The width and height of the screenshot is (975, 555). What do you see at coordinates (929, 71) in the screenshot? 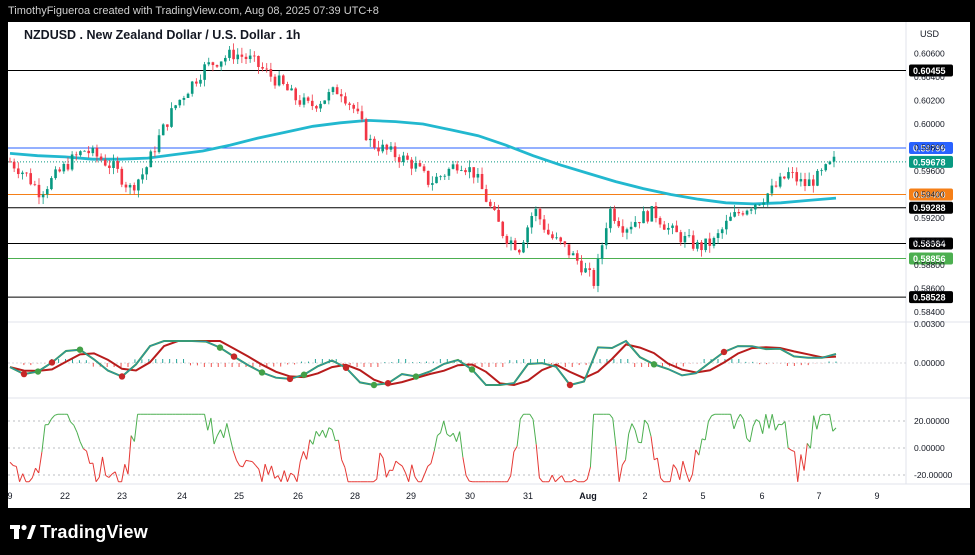
I see `level-price-label: 0.60455` at bounding box center [929, 71].